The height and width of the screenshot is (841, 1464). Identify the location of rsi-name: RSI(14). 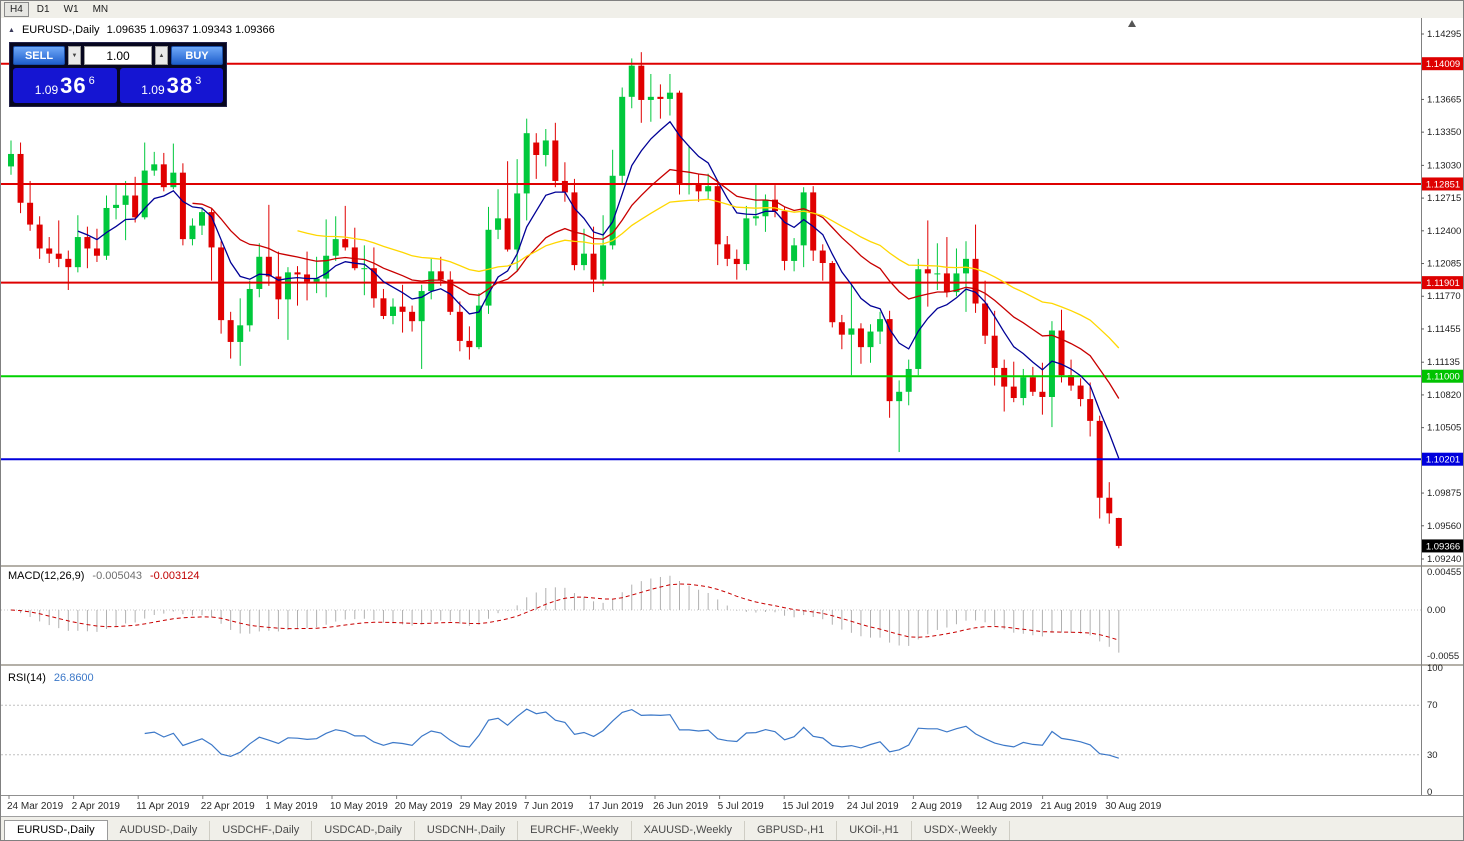
(27, 678).